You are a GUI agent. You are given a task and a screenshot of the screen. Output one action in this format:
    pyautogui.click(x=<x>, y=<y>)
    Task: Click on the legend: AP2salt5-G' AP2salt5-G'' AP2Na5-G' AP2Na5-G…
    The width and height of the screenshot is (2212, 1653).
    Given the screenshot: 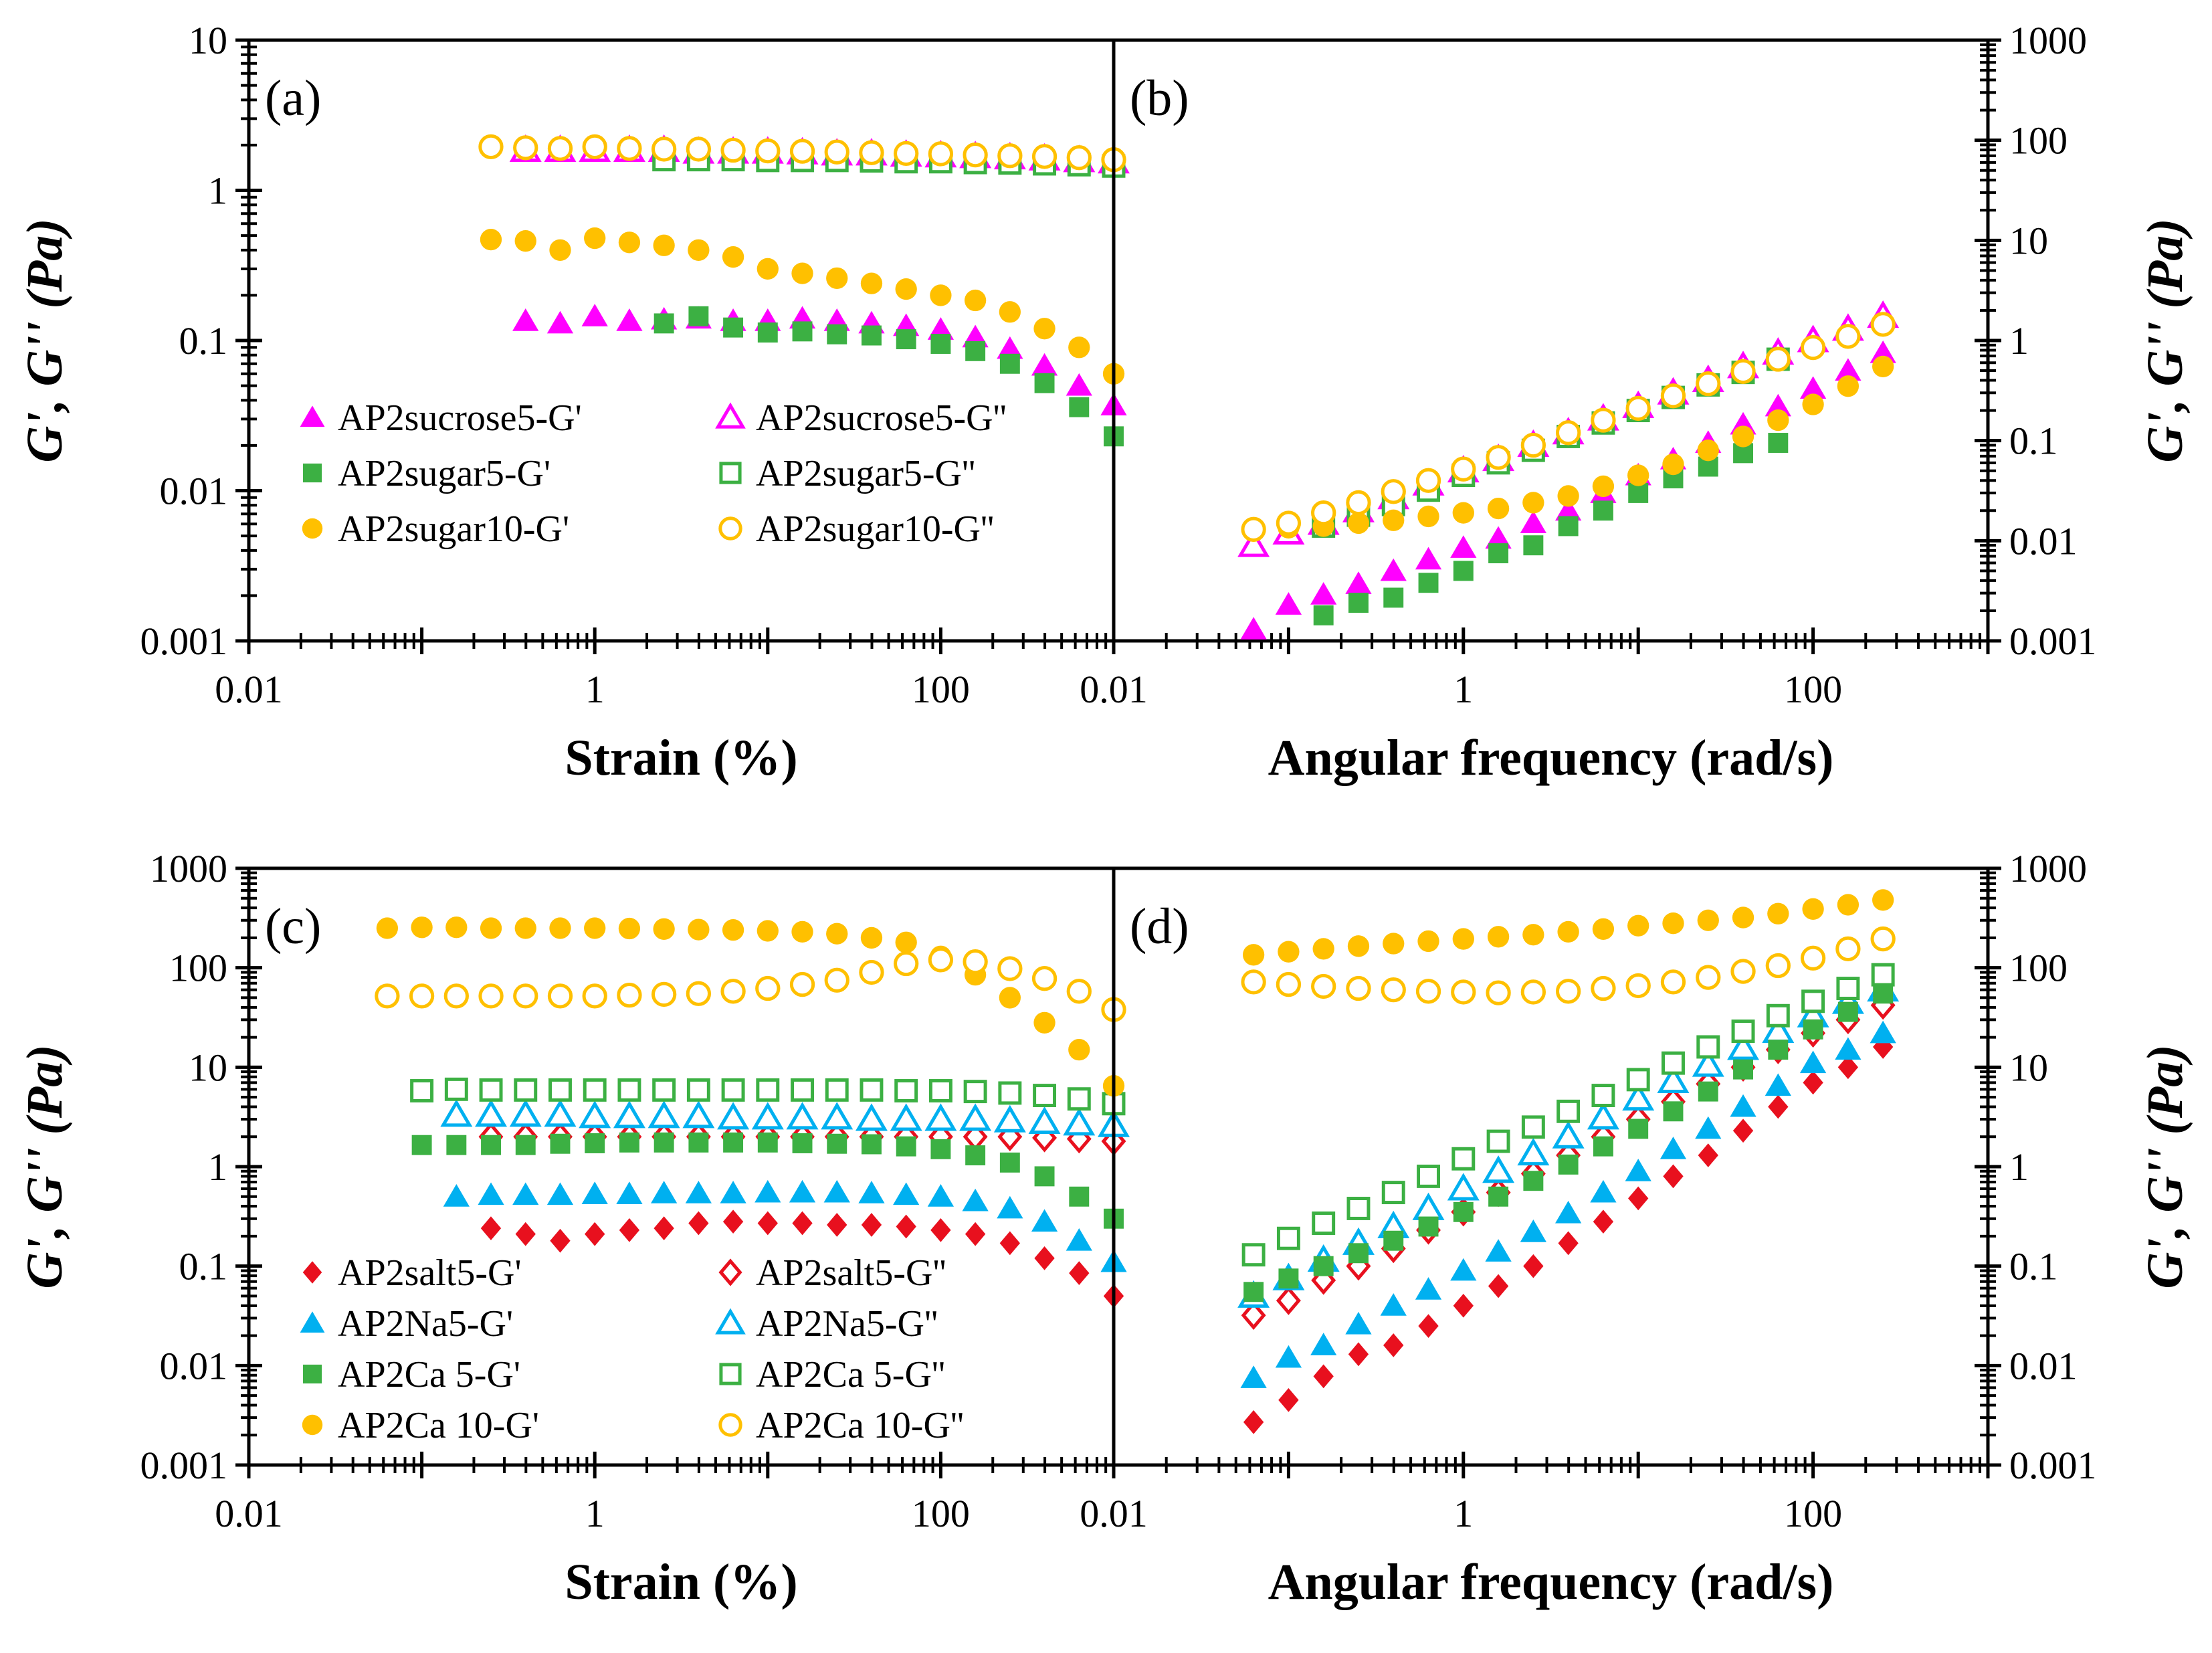 What is the action you would take?
    pyautogui.click(x=632, y=1349)
    